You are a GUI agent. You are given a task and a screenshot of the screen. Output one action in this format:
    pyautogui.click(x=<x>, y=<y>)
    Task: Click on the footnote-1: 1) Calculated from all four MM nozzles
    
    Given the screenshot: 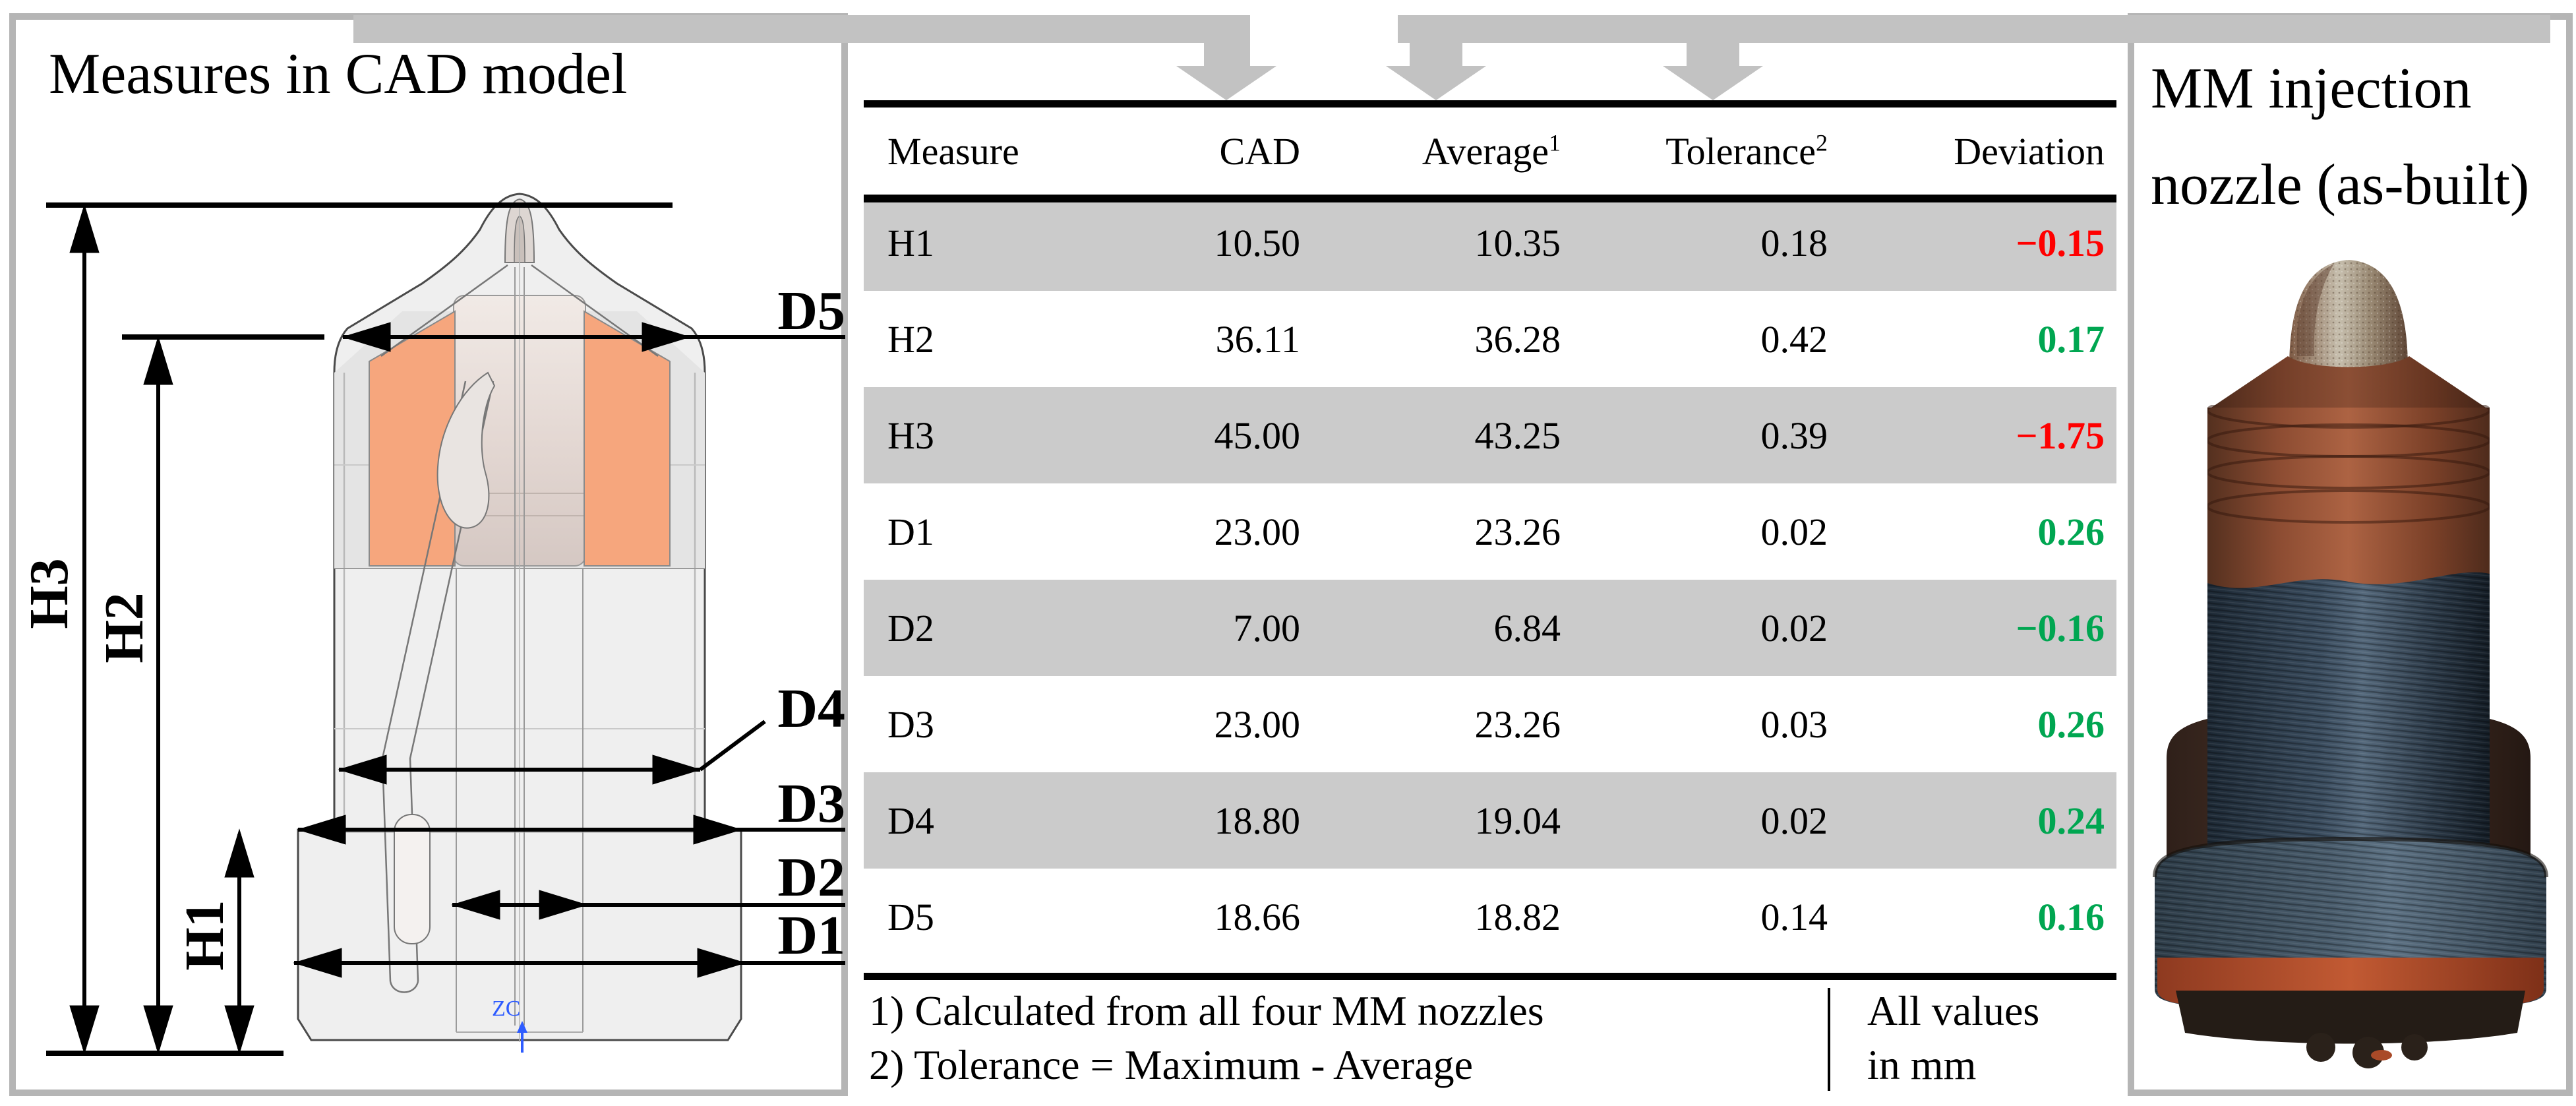 What is the action you would take?
    pyautogui.click(x=1206, y=1010)
    